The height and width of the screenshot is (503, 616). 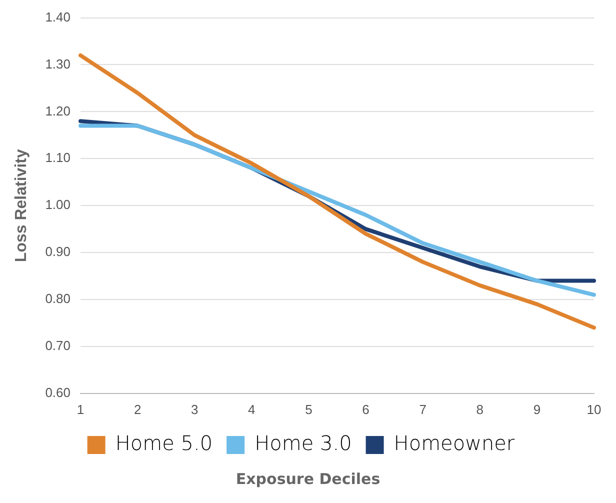 What do you see at coordinates (57, 16) in the screenshot?
I see `y-tick-label: 1.40` at bounding box center [57, 16].